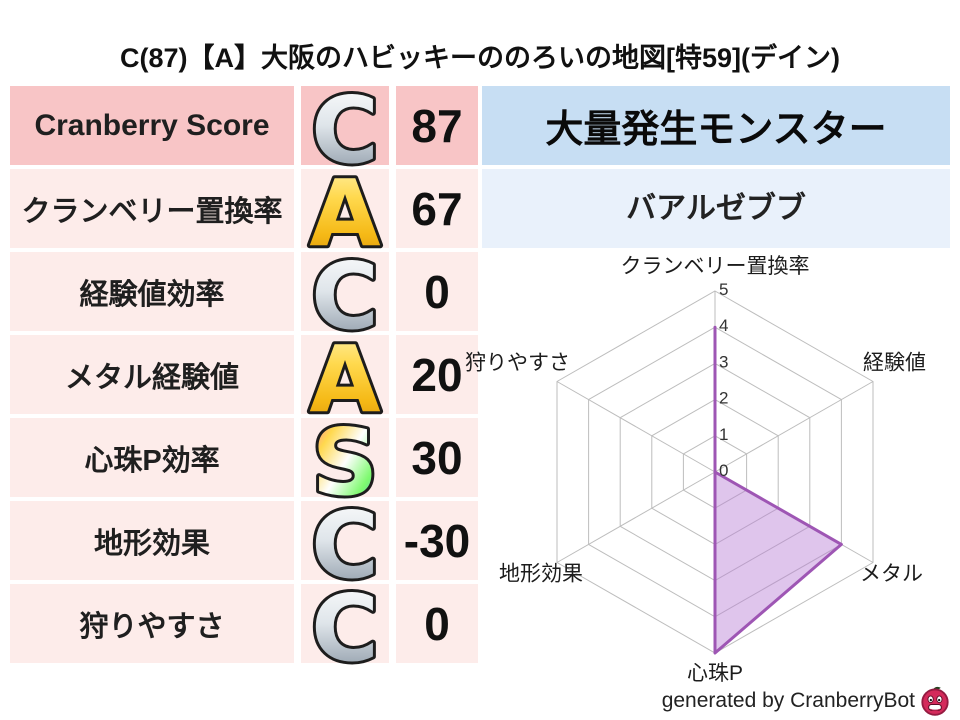  What do you see at coordinates (723, 470) in the screenshot?
I see `radar-tick-label: 0` at bounding box center [723, 470].